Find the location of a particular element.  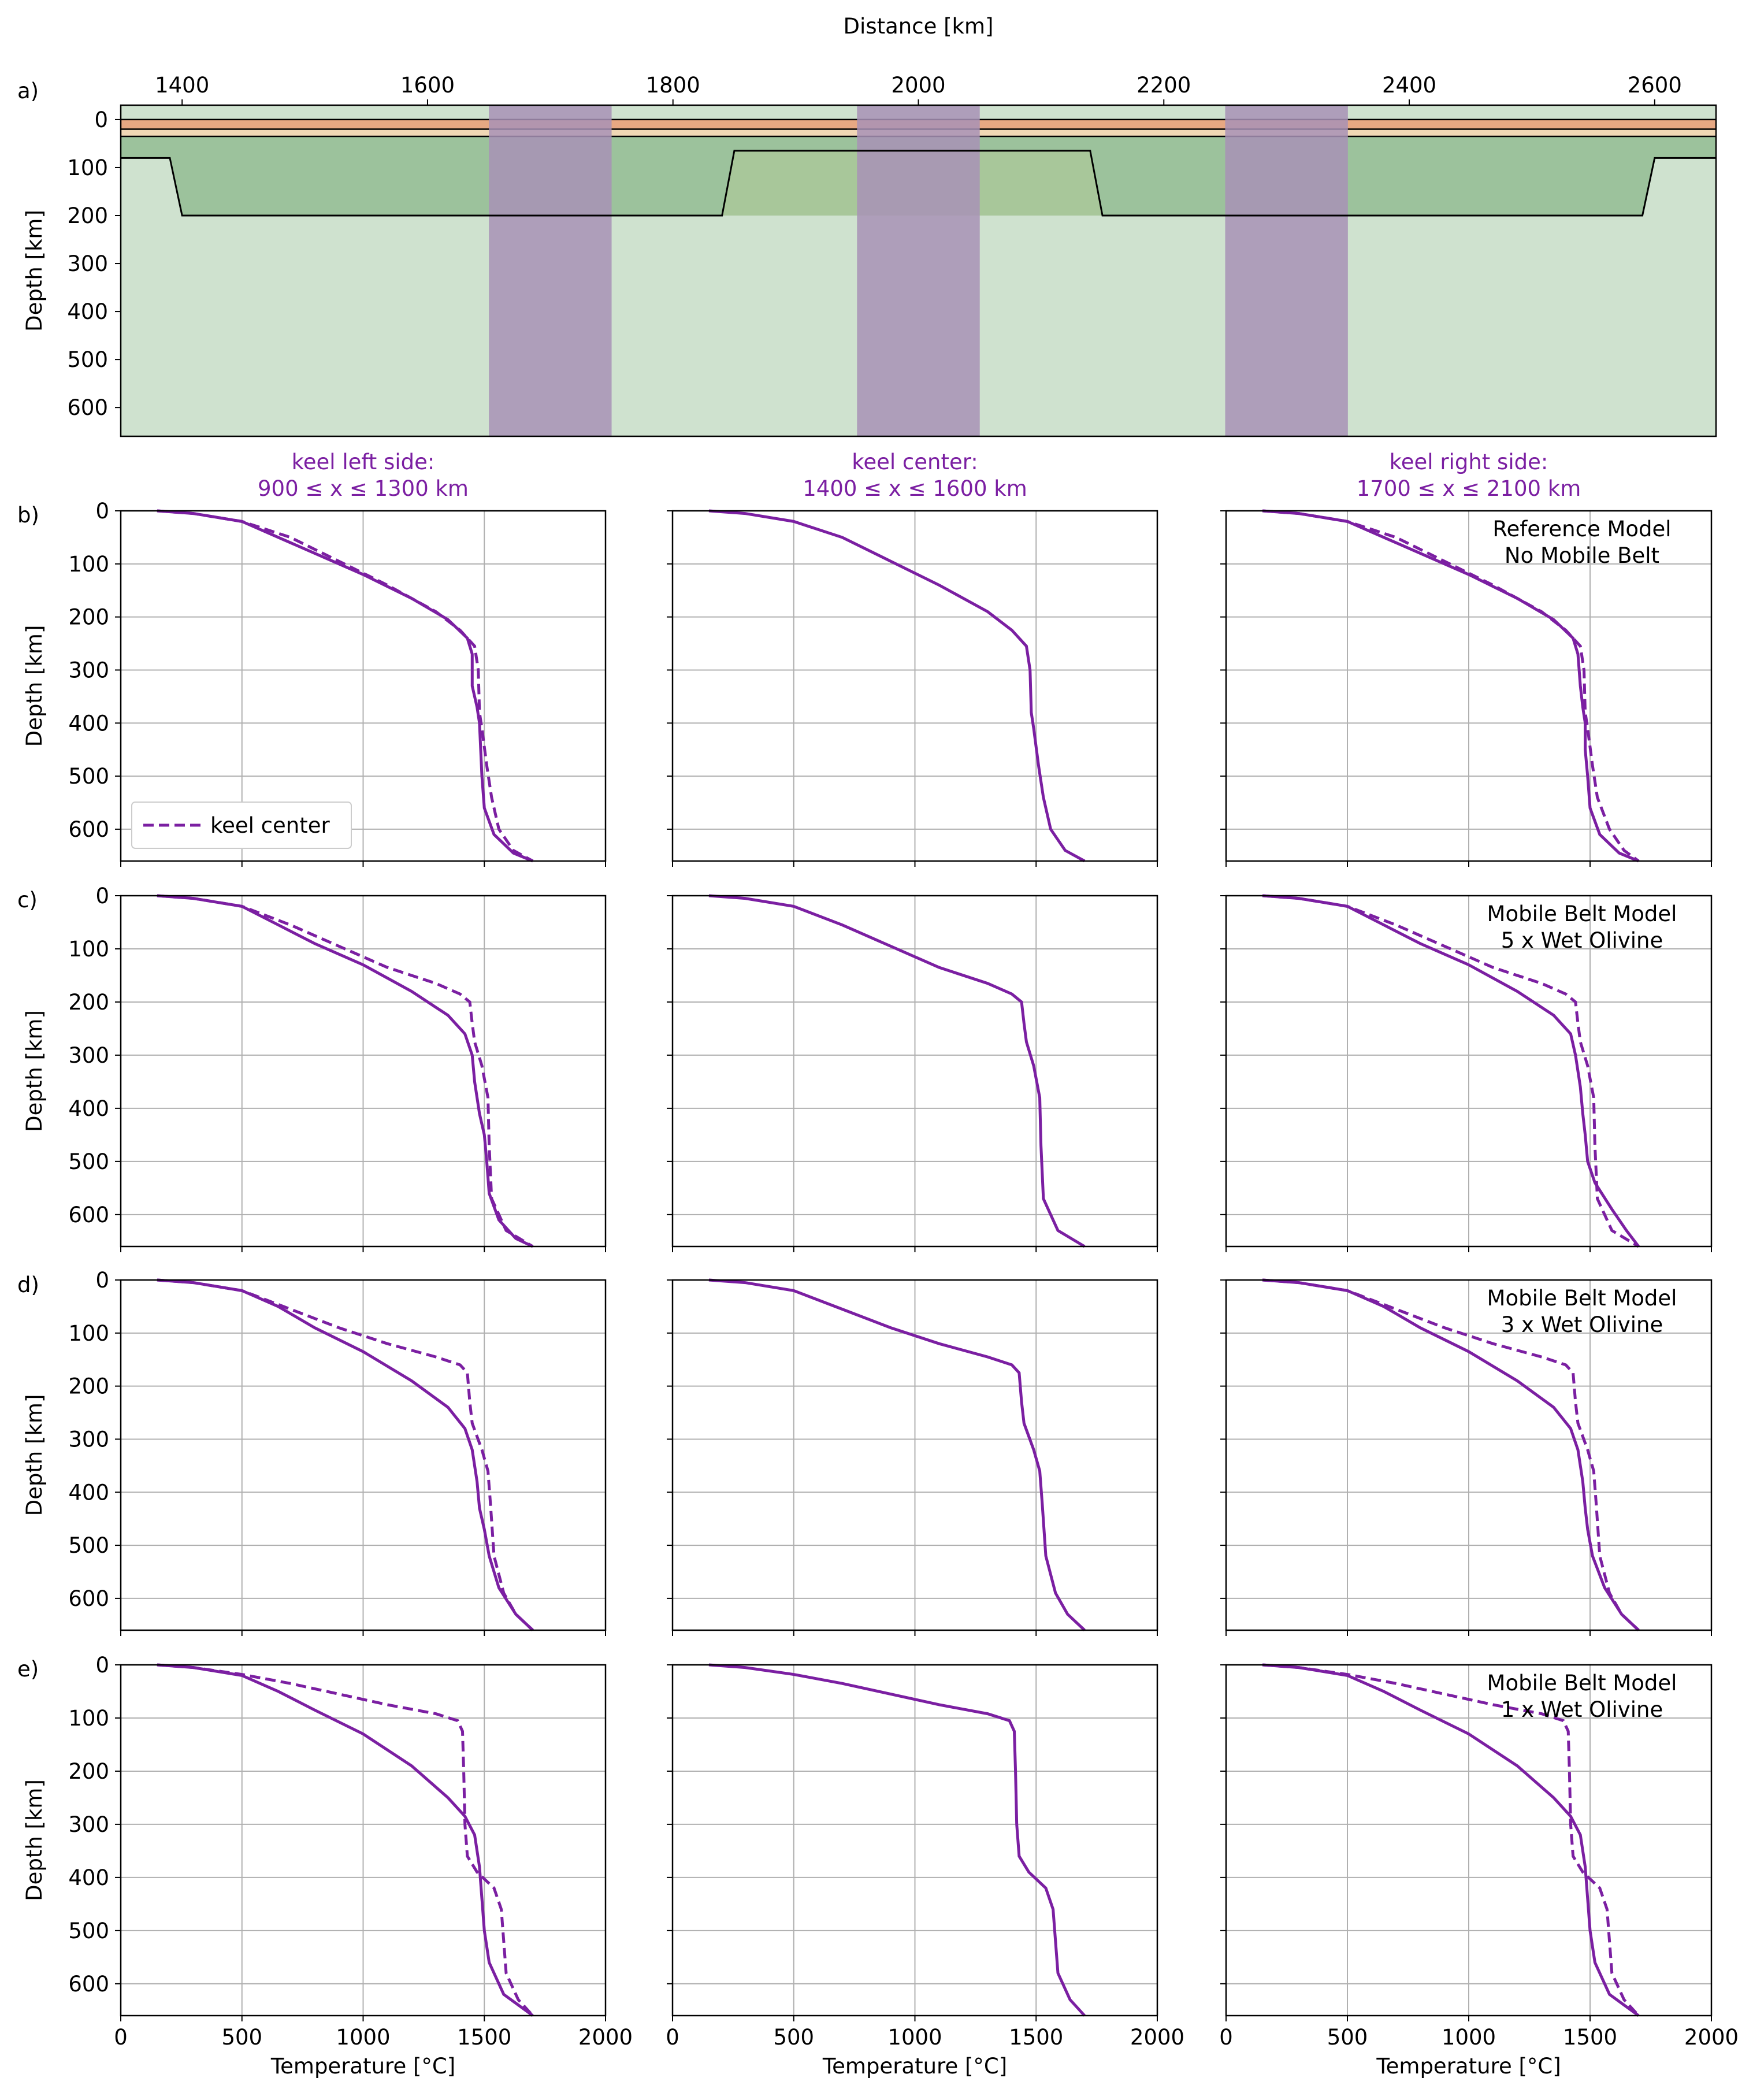

model-annotation-line2: 5 x Wet Olivine is located at coordinates (1582, 941).